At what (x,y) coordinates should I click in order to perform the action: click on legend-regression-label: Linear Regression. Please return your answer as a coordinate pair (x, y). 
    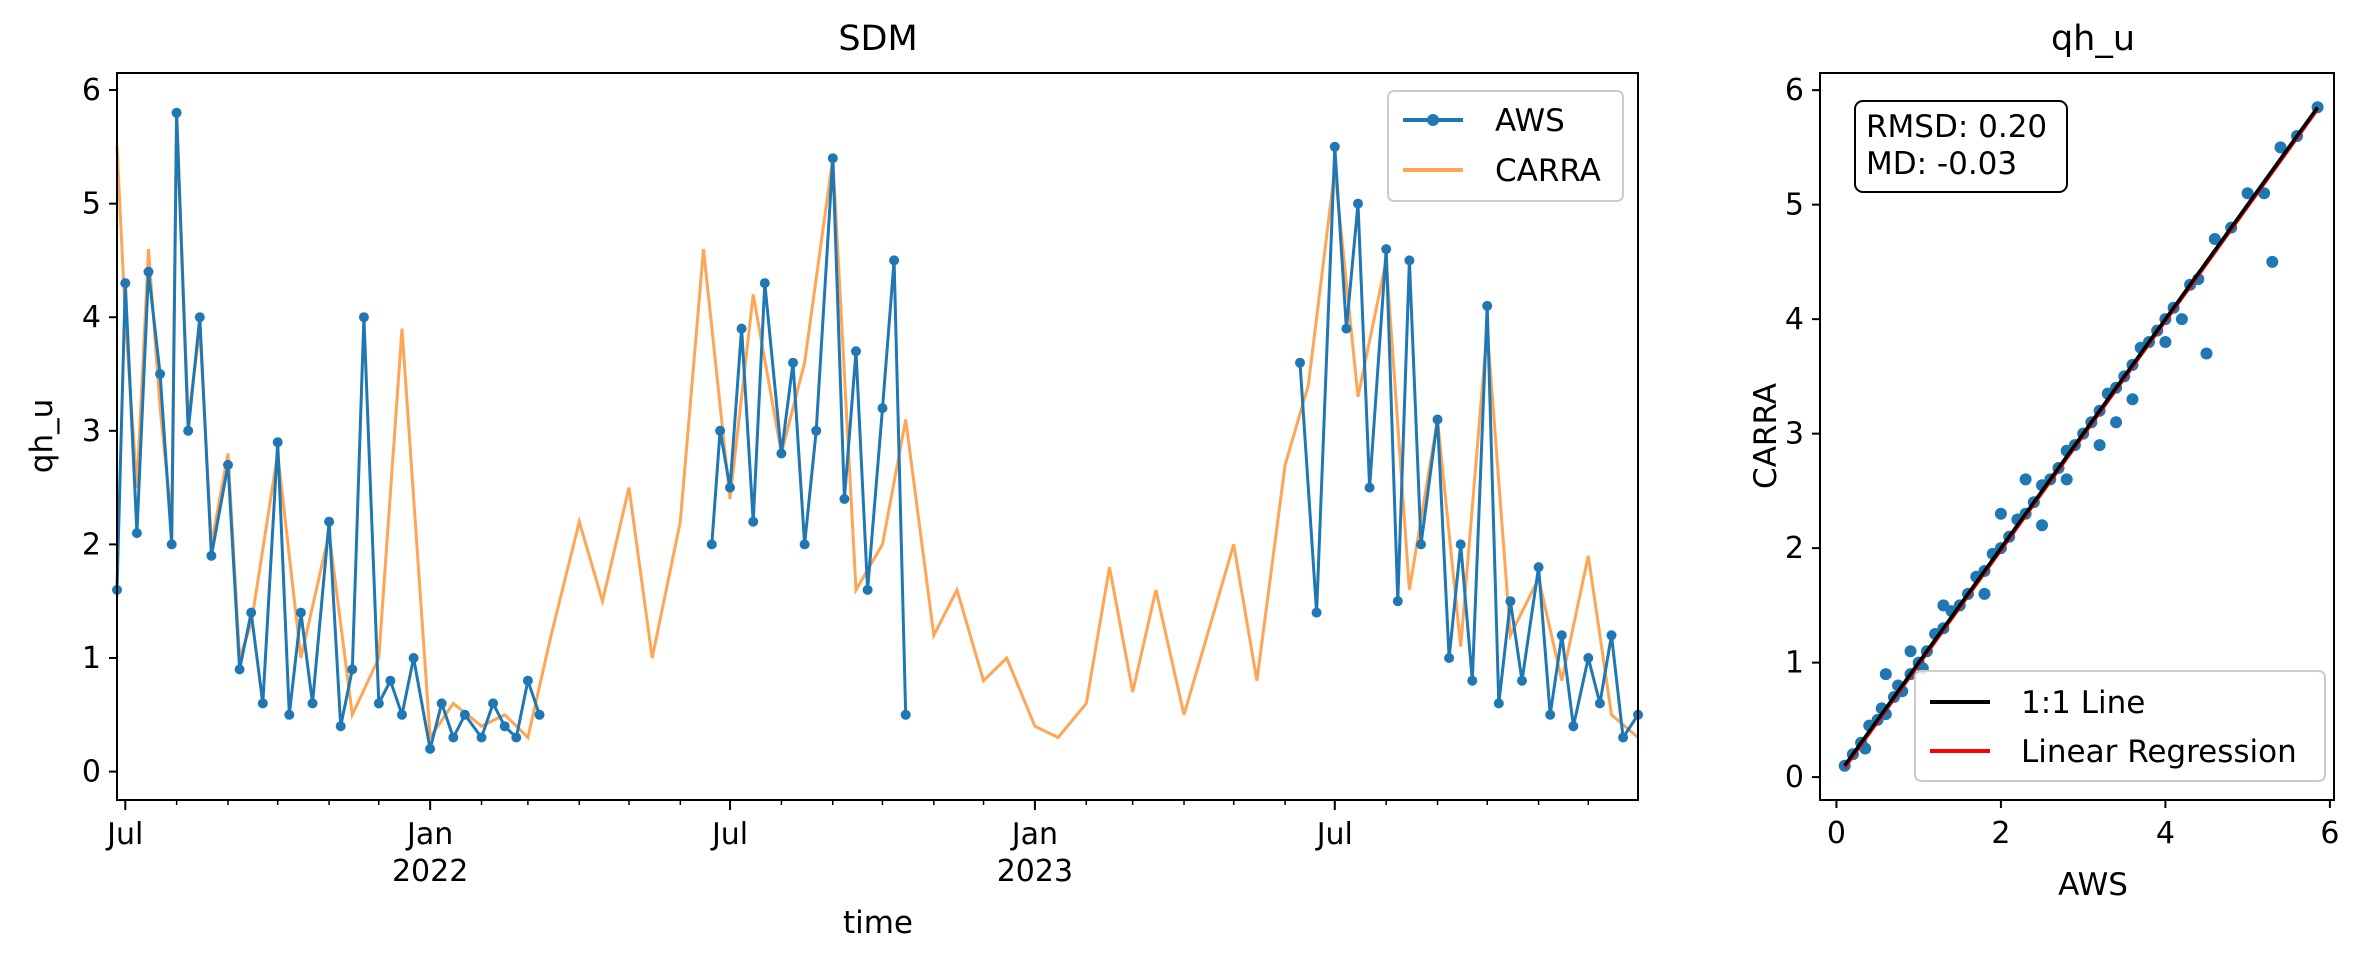
    Looking at the image, I should click on (2159, 752).